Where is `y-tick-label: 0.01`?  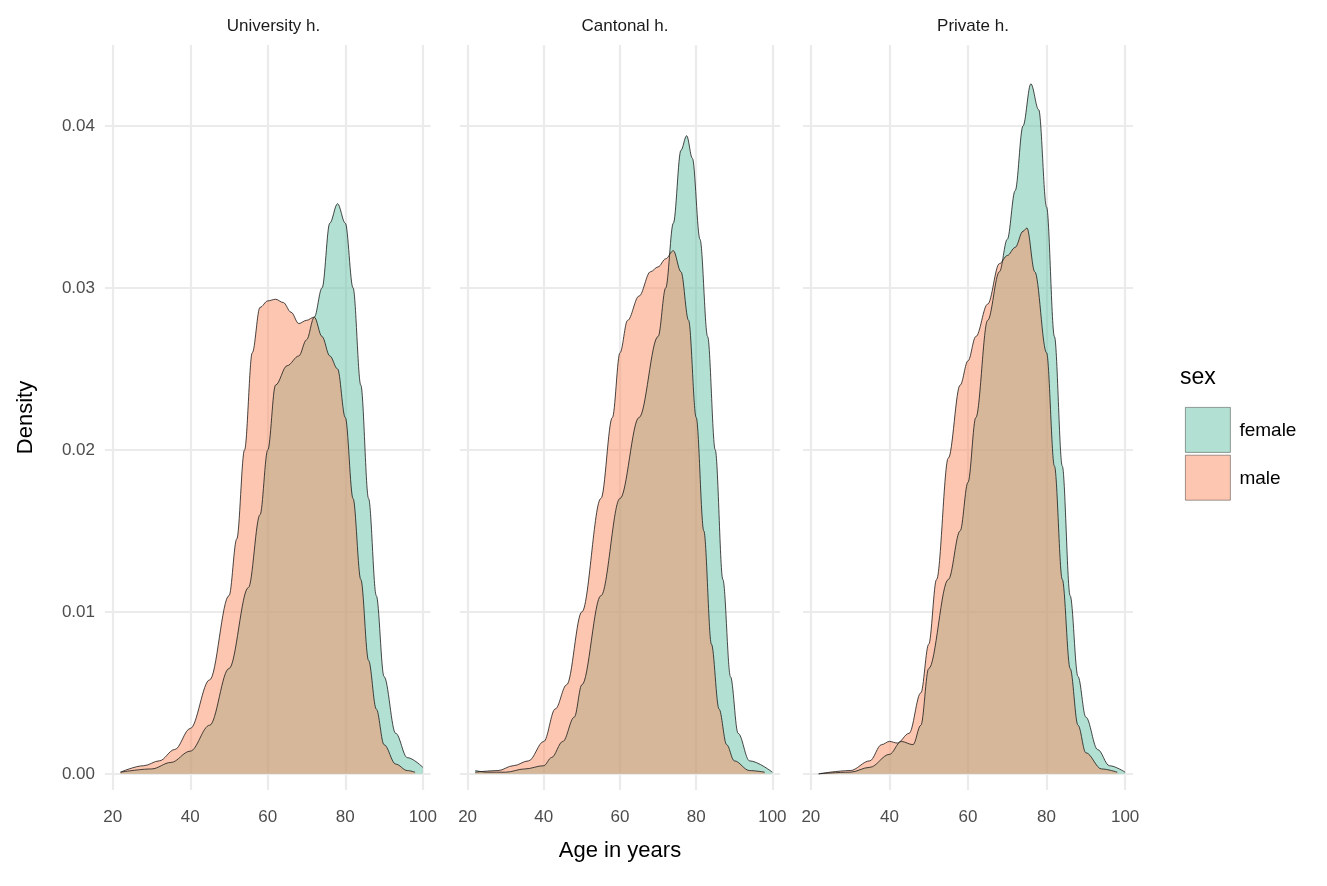 y-tick-label: 0.01 is located at coordinates (78, 612).